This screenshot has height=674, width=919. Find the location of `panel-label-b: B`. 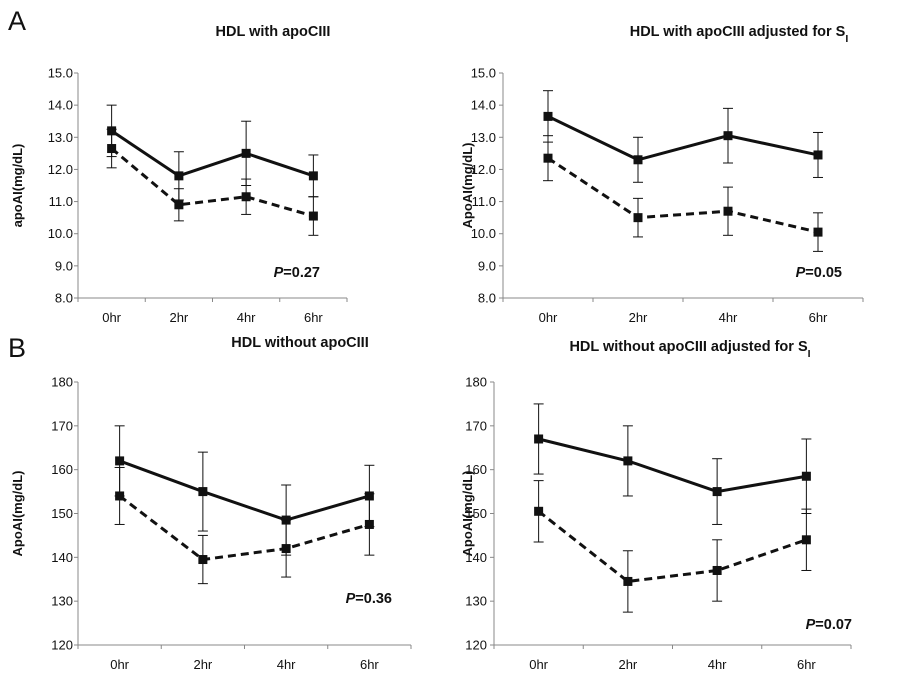

panel-label-b: B is located at coordinates (17, 348).